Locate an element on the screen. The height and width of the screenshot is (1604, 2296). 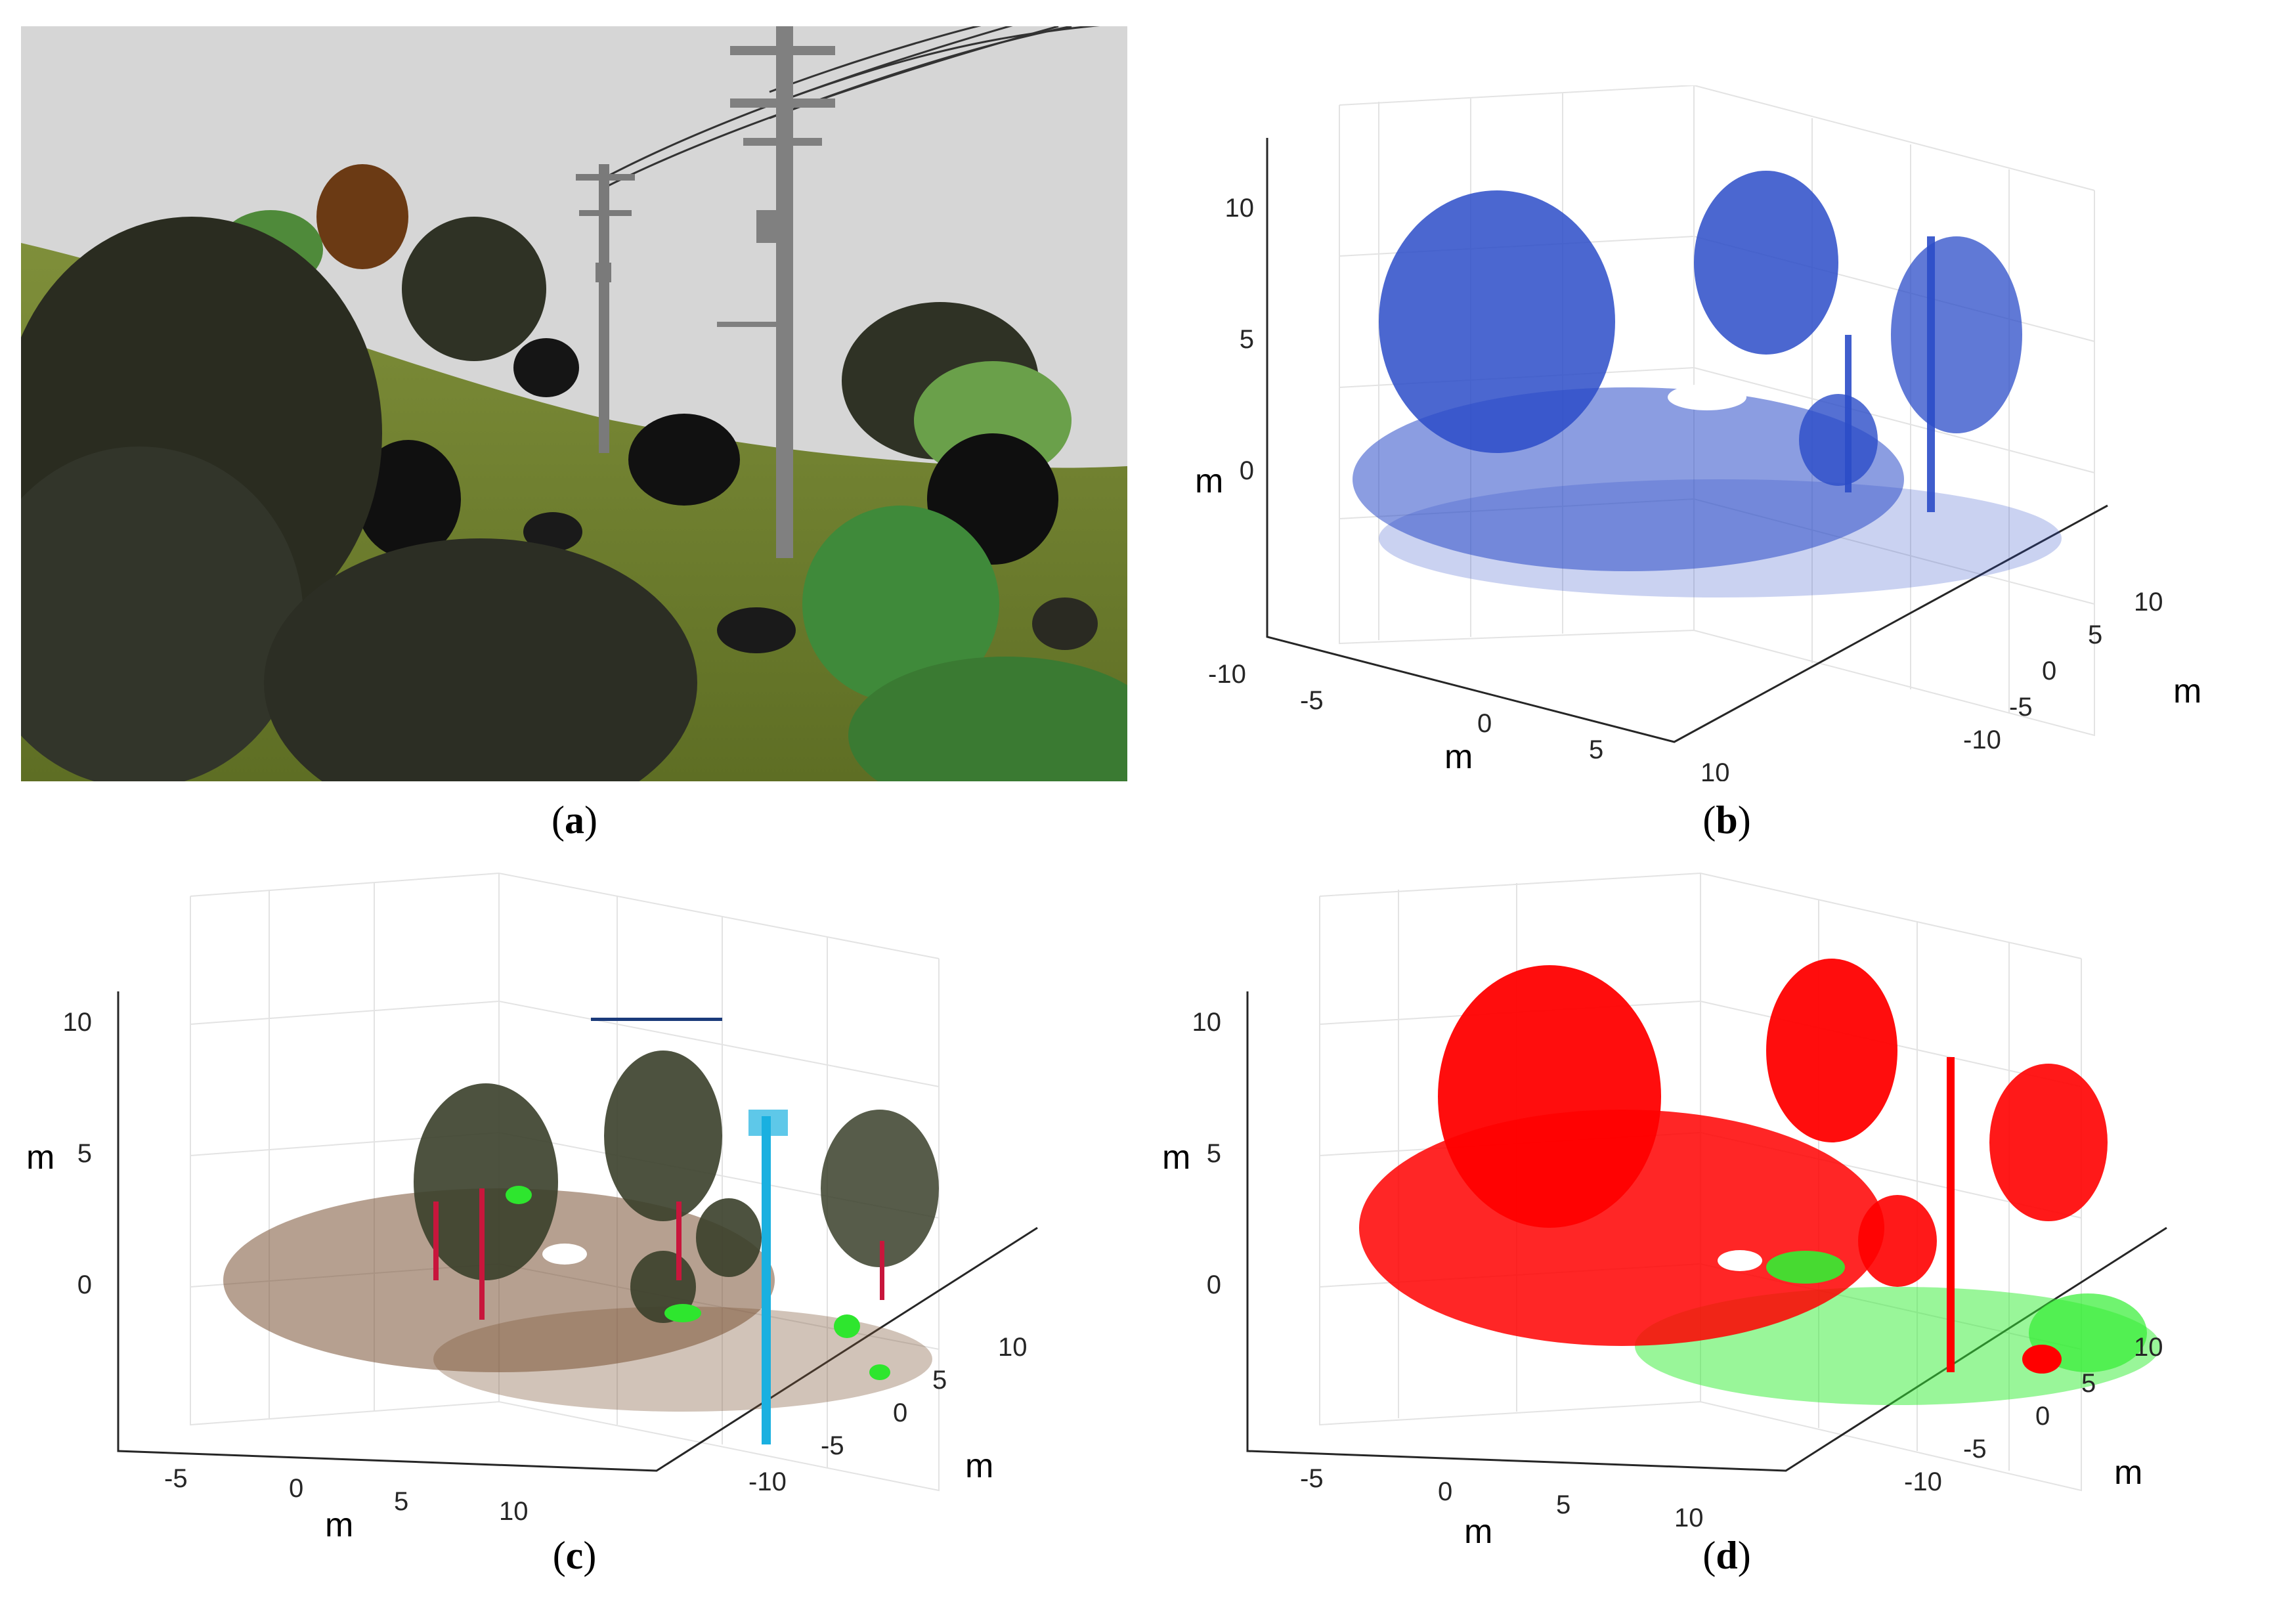
y-tick-b-1: -10 is located at coordinates (1982, 740).